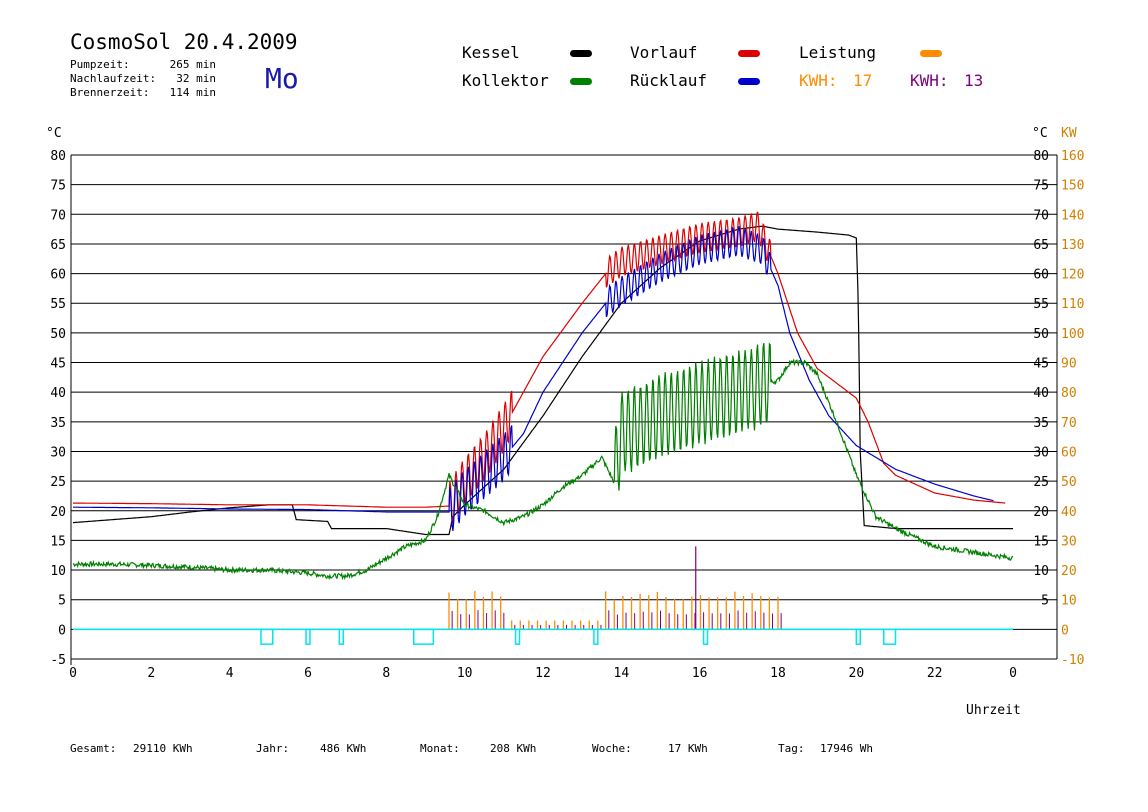  What do you see at coordinates (1069, 571) in the screenshot?
I see `kw-tick-20: 20` at bounding box center [1069, 571].